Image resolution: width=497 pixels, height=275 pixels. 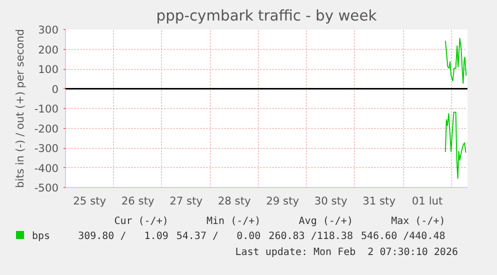 What do you see at coordinates (48, 69) in the screenshot?
I see `y-tick-label: 100` at bounding box center [48, 69].